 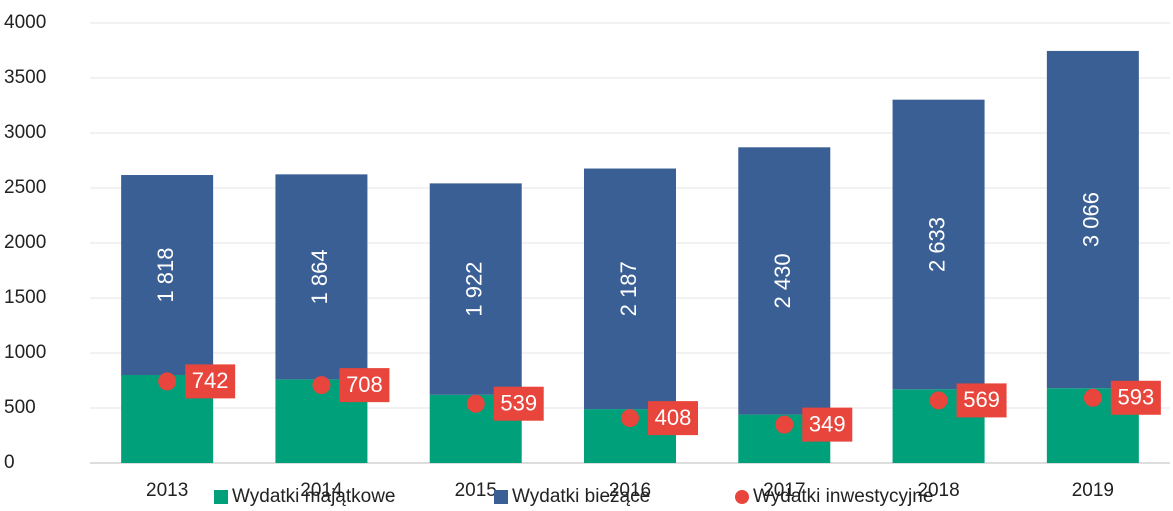 I want to click on x-tick-label: 2018, so click(x=938, y=490).